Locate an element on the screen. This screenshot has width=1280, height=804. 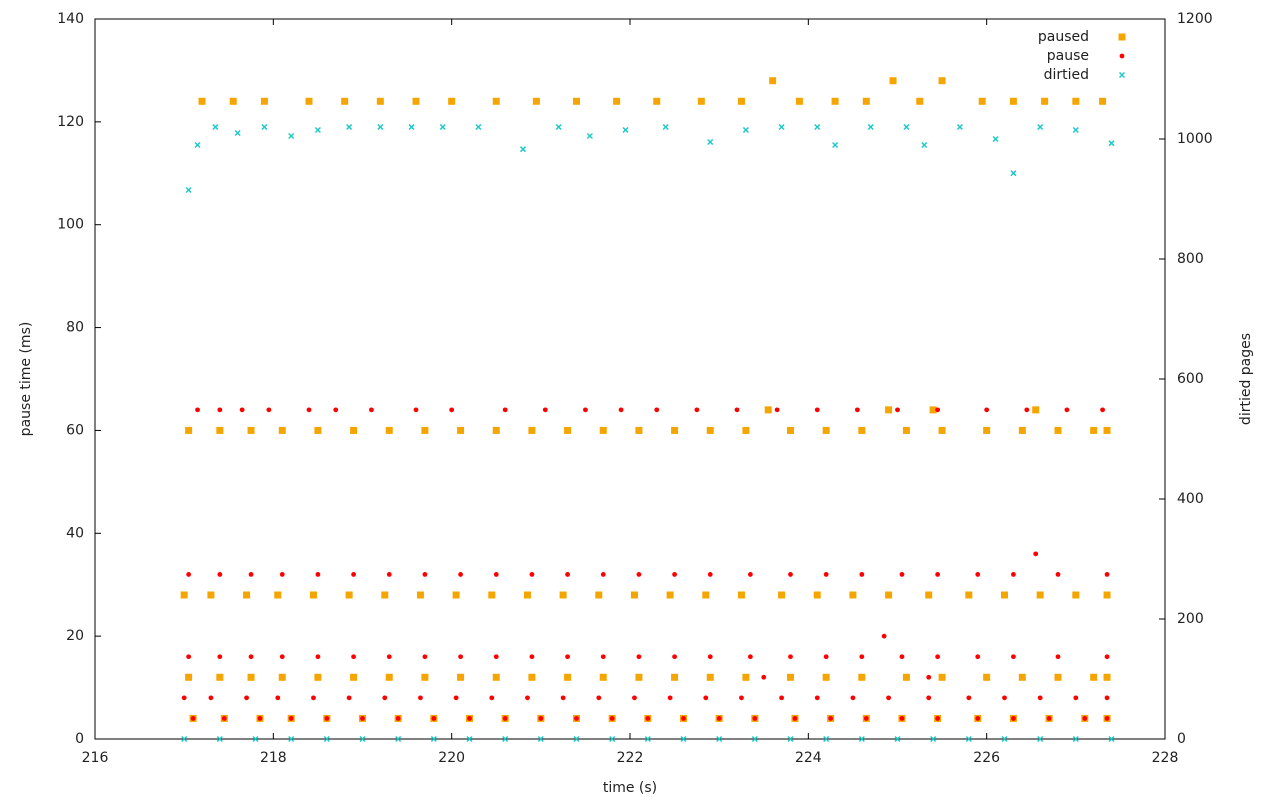
y2-tick-label: 1000 is located at coordinates (1195, 139).